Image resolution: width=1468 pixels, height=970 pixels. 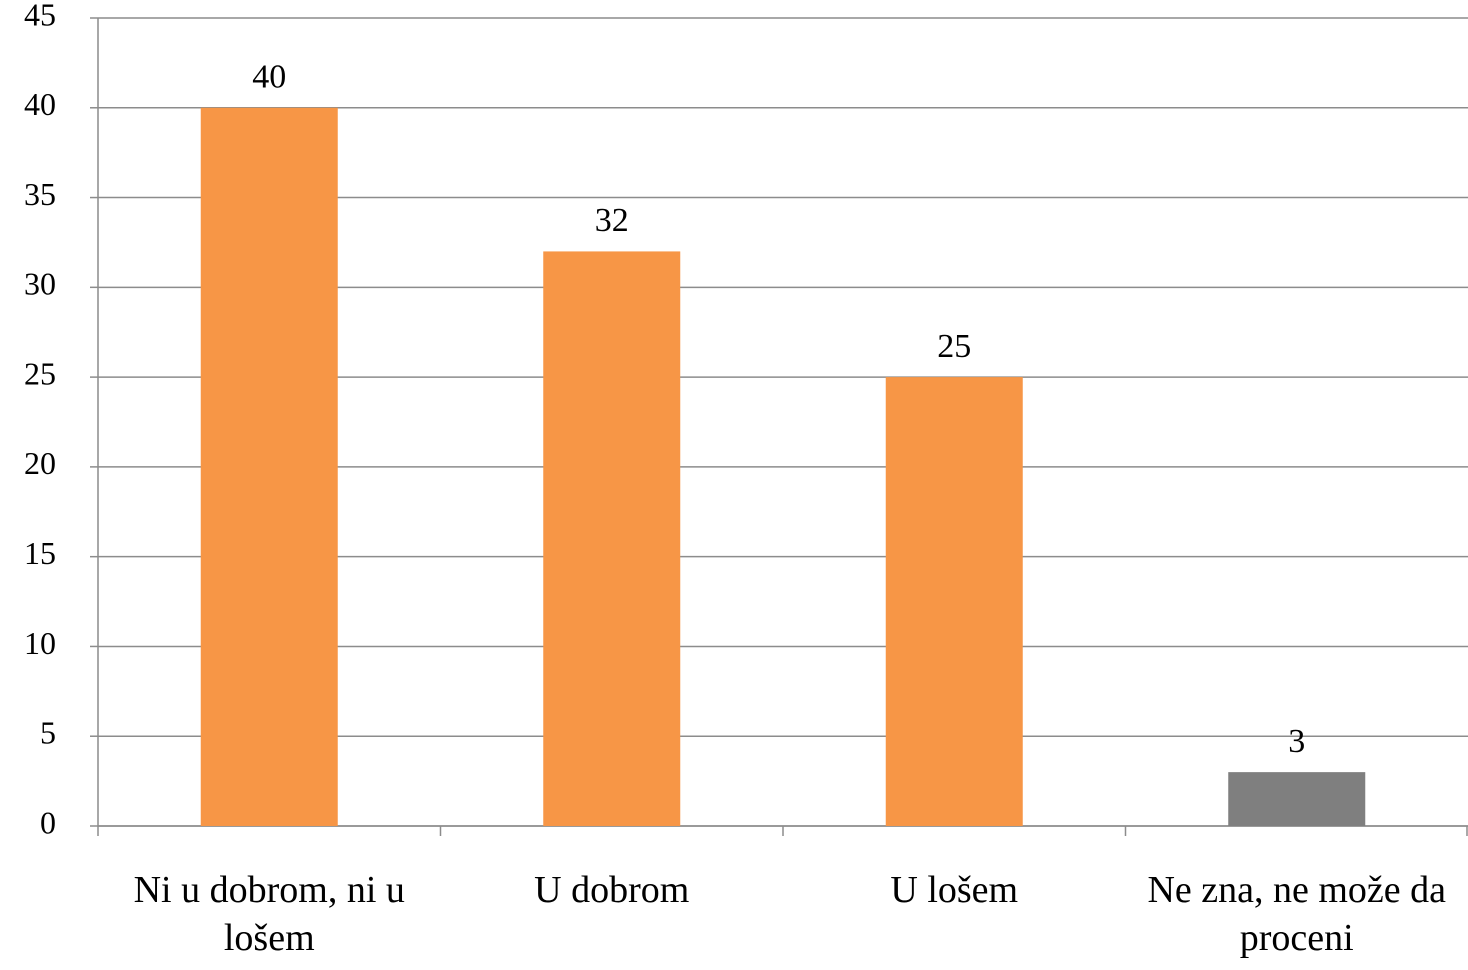 I want to click on y-tick-label: 5, so click(x=48, y=733).